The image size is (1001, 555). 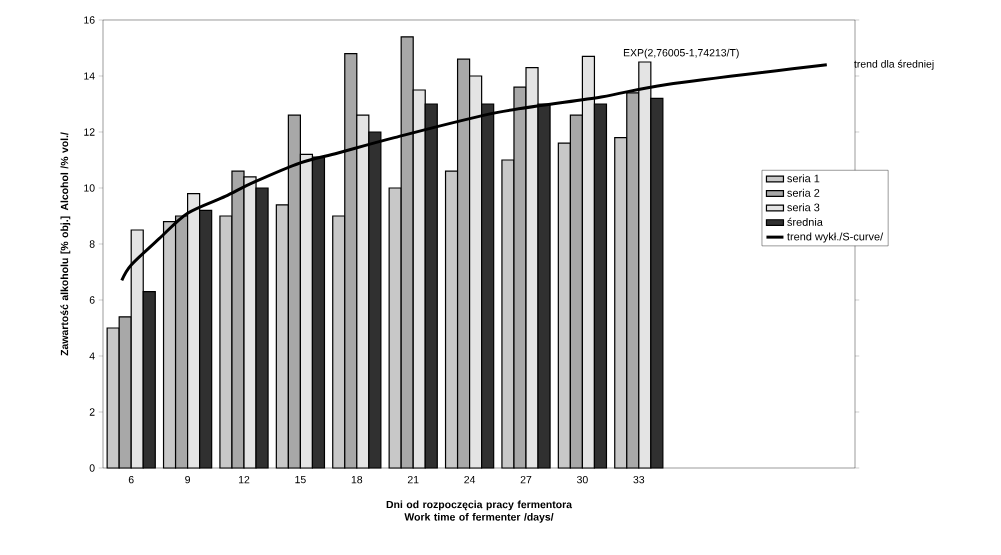 What do you see at coordinates (803, 178) in the screenshot?
I see `legend-label: seria 1` at bounding box center [803, 178].